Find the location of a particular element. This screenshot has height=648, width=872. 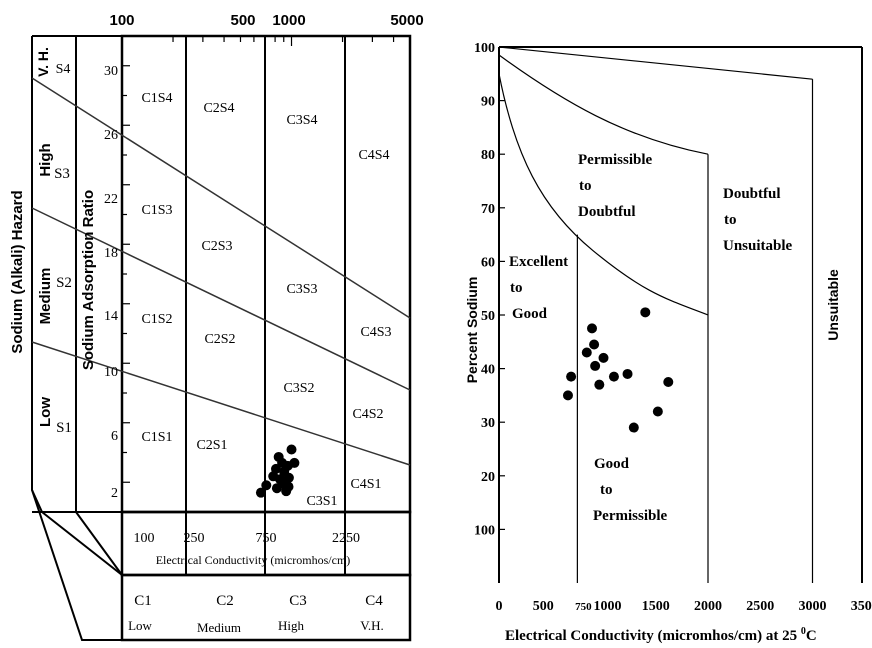

ussl-sar-tick-14: 14 is located at coordinates (111, 316).